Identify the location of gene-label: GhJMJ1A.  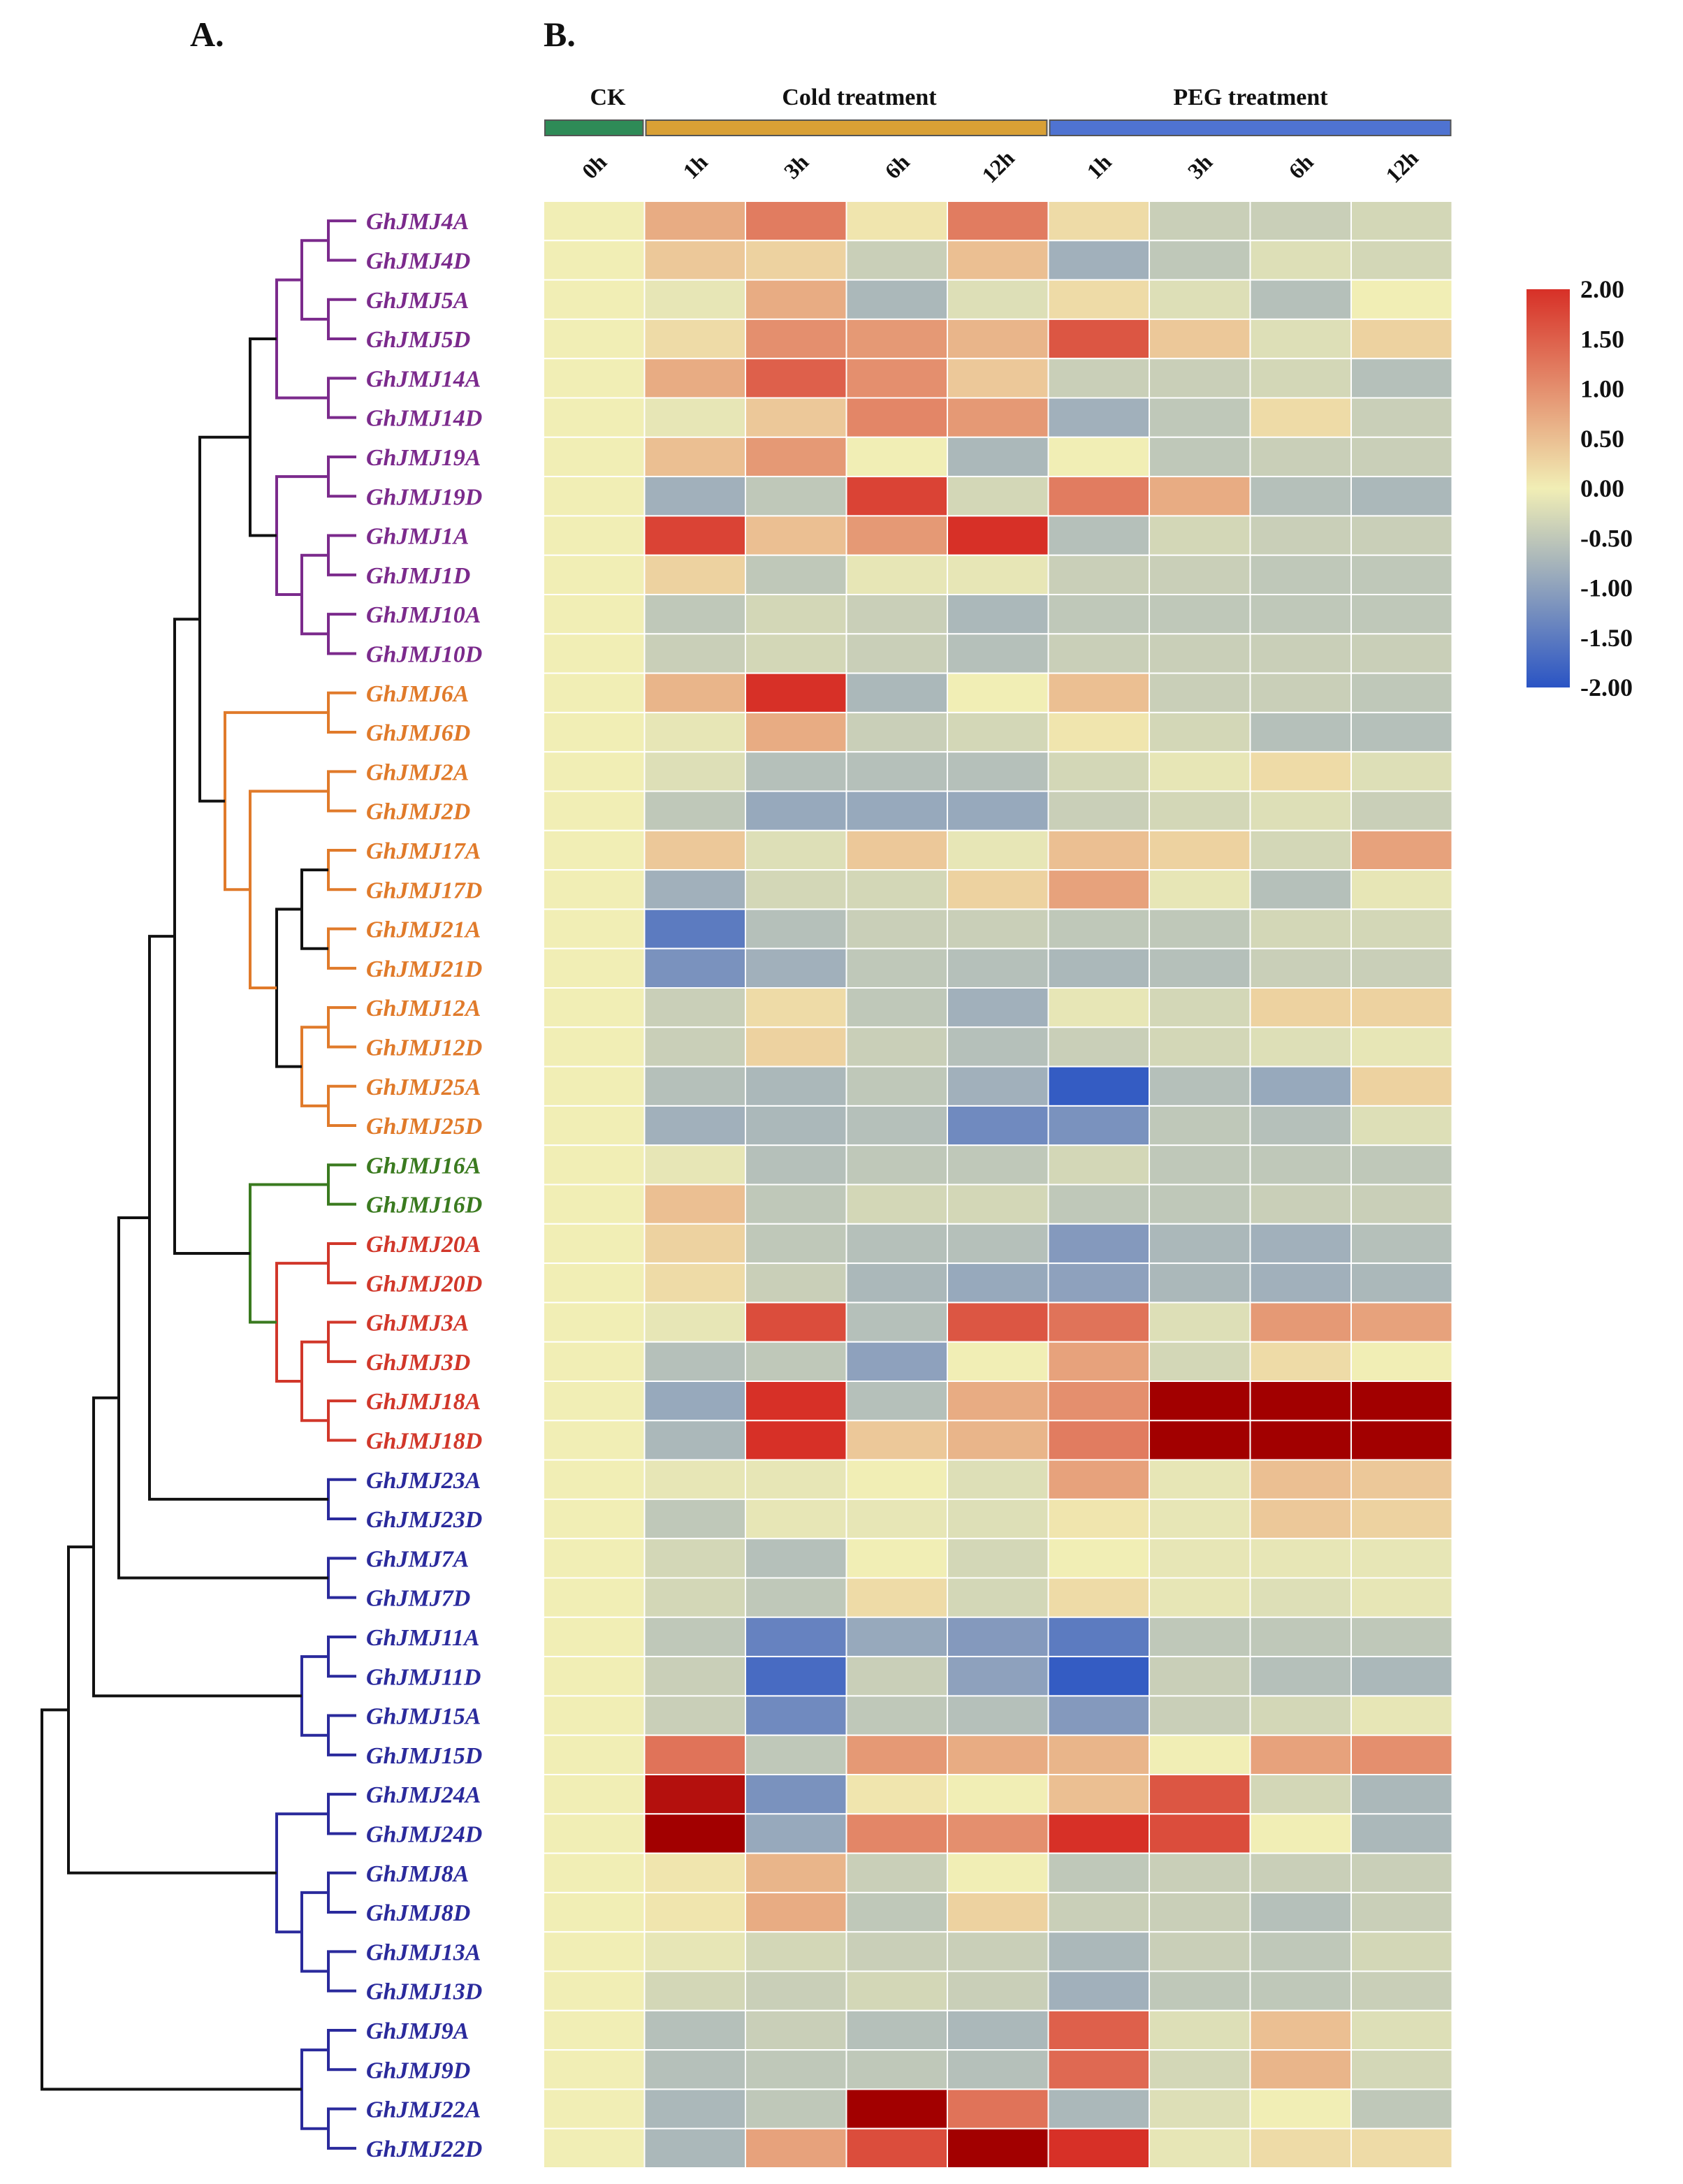
(417, 537).